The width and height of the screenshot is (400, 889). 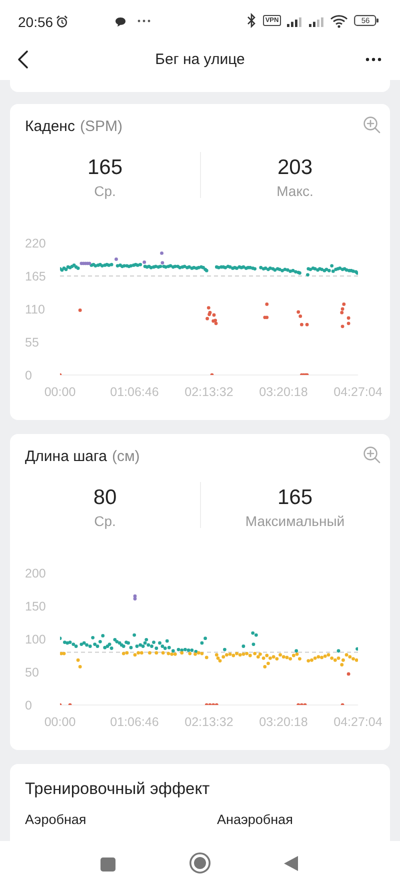 What do you see at coordinates (295, 191) in the screenshot?
I see `text: Макс.` at bounding box center [295, 191].